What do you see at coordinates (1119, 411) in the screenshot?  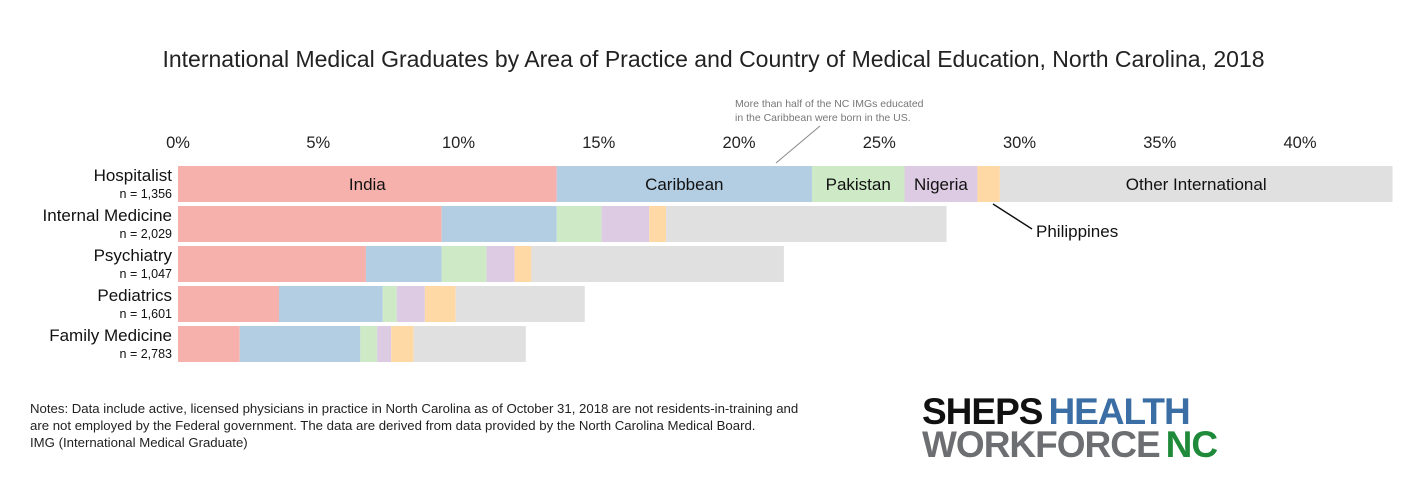 I see `logo-word-health: HEALTH` at bounding box center [1119, 411].